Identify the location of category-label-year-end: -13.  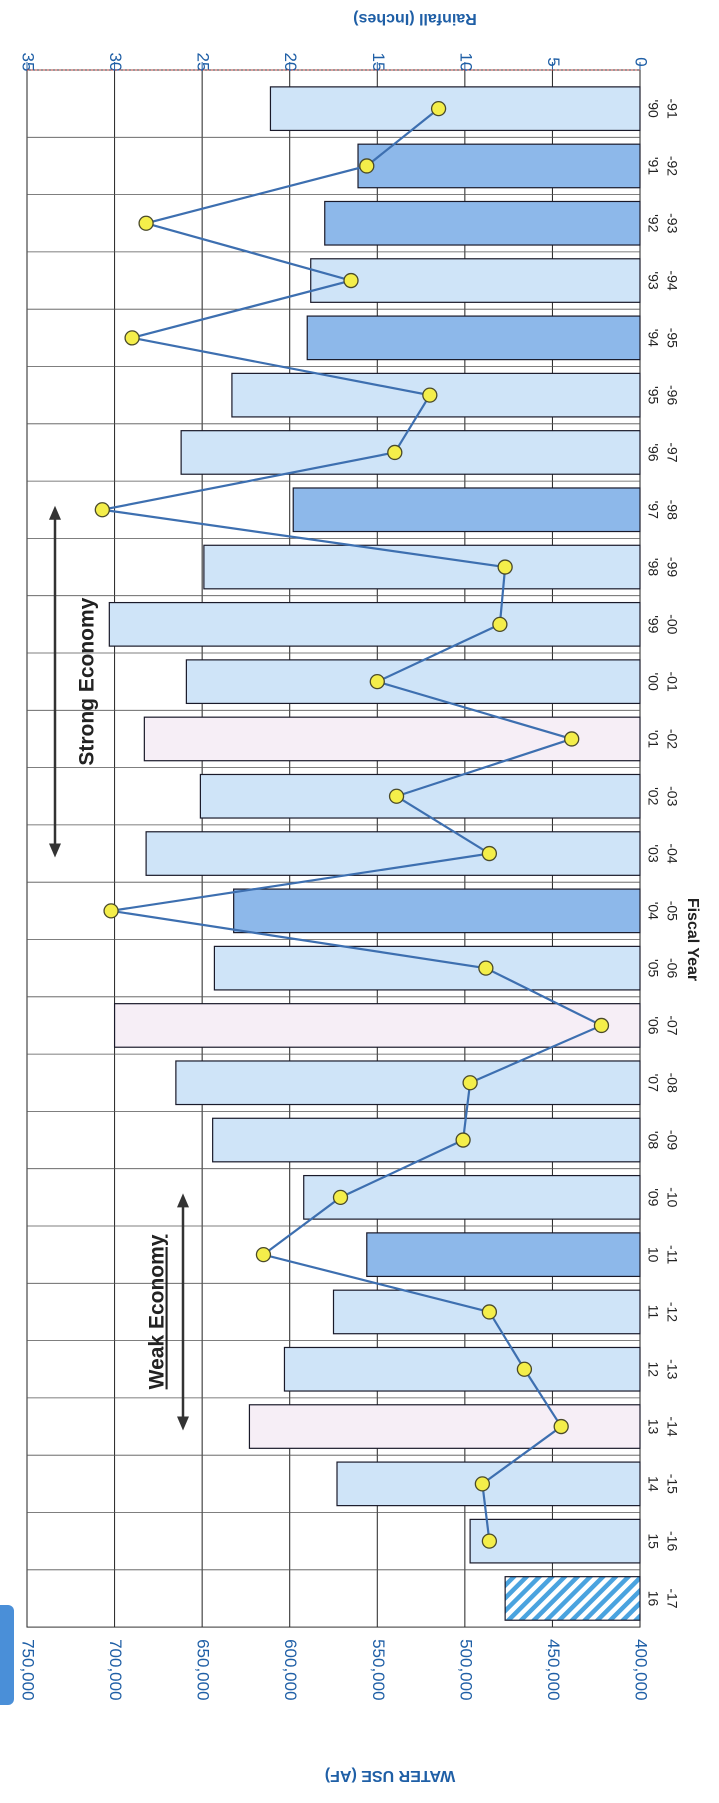
(672, 1369).